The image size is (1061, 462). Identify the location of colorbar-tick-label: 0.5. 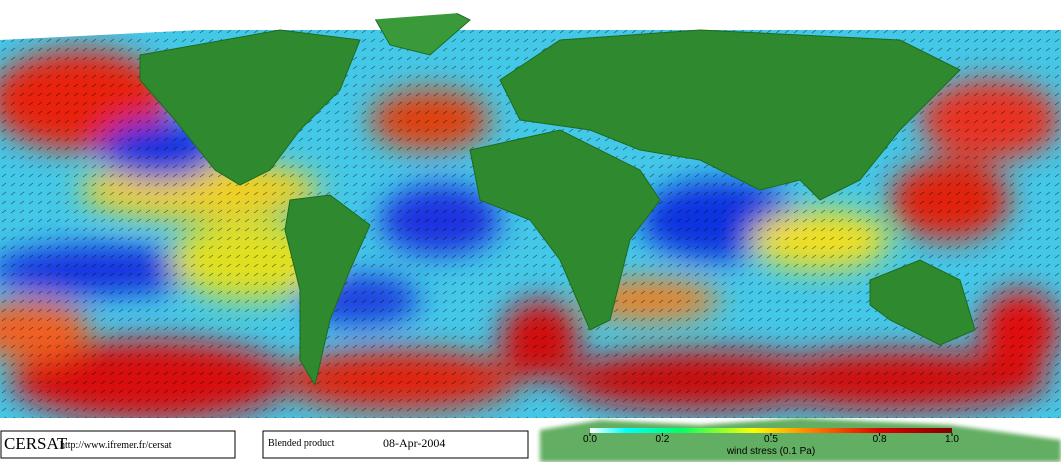
(771, 439).